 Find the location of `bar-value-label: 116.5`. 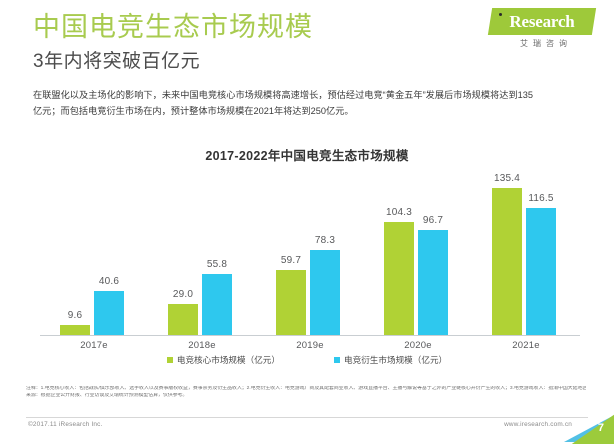

bar-value-label: 116.5 is located at coordinates (541, 199).